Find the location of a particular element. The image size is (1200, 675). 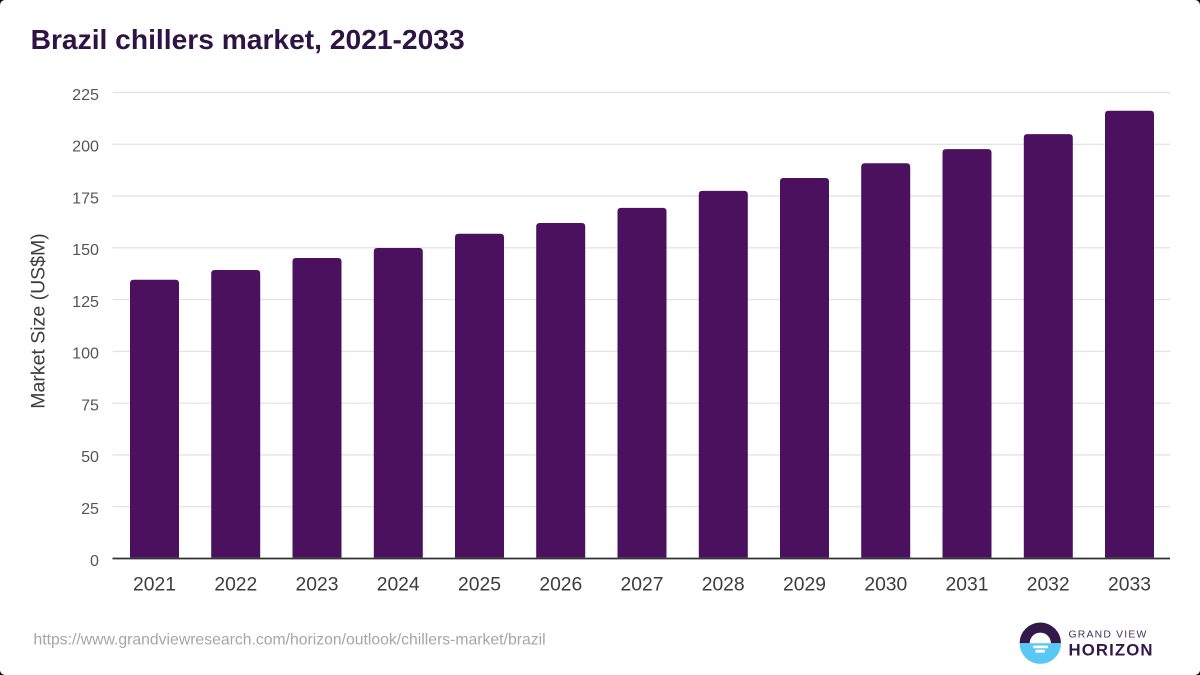

svg-text:Brazil chillers market, 2021-2: Brazil chillers market, 2021-2033 is located at coordinates (248, 39).